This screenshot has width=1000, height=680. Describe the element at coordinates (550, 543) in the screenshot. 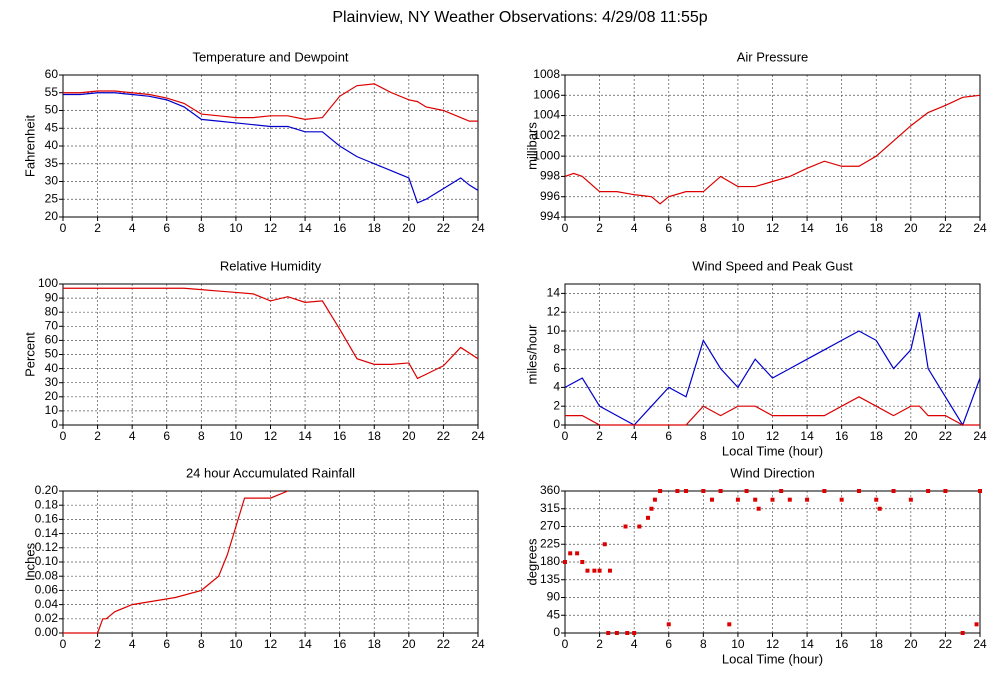

I see `y-tick-label: 225` at that location.